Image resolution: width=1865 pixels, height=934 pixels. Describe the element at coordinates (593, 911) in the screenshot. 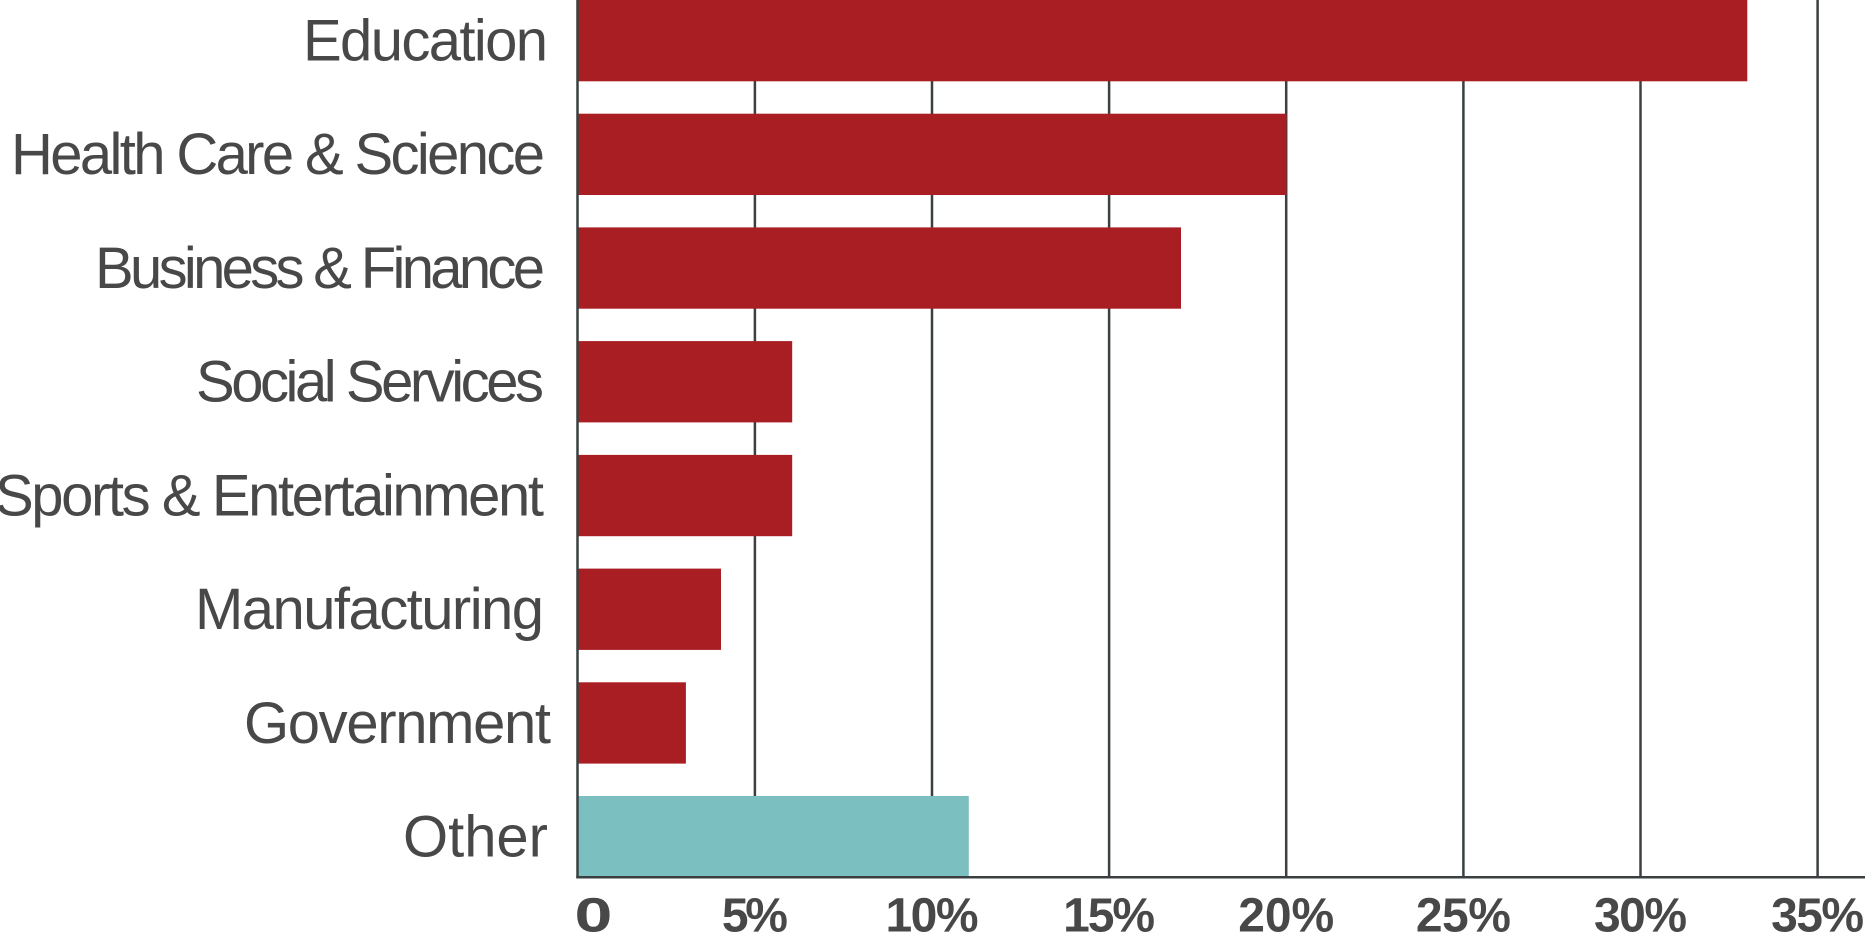

I see `svg-text: 0` at that location.